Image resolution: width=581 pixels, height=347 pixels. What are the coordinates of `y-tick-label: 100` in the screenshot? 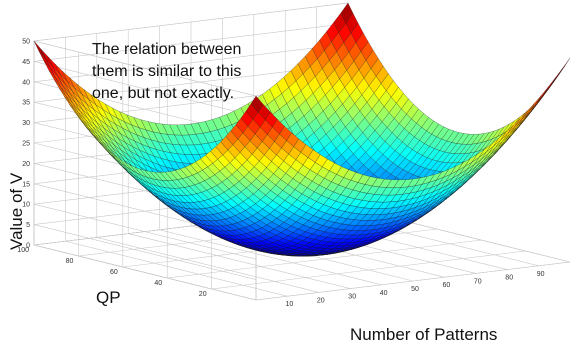 It's located at (23, 250).